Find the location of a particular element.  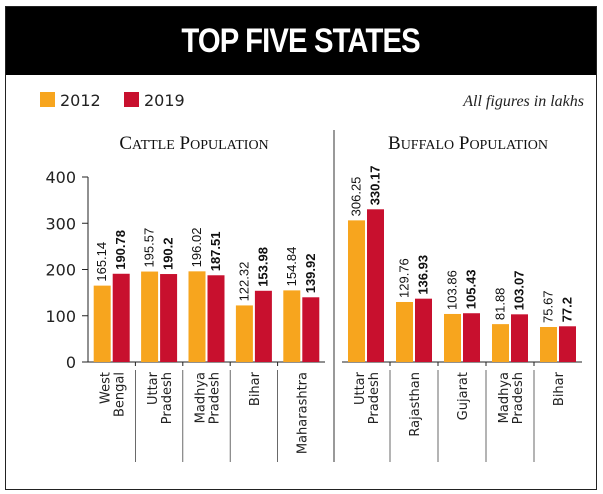

buffalo-category-label: Gujarat is located at coordinates (463, 396).